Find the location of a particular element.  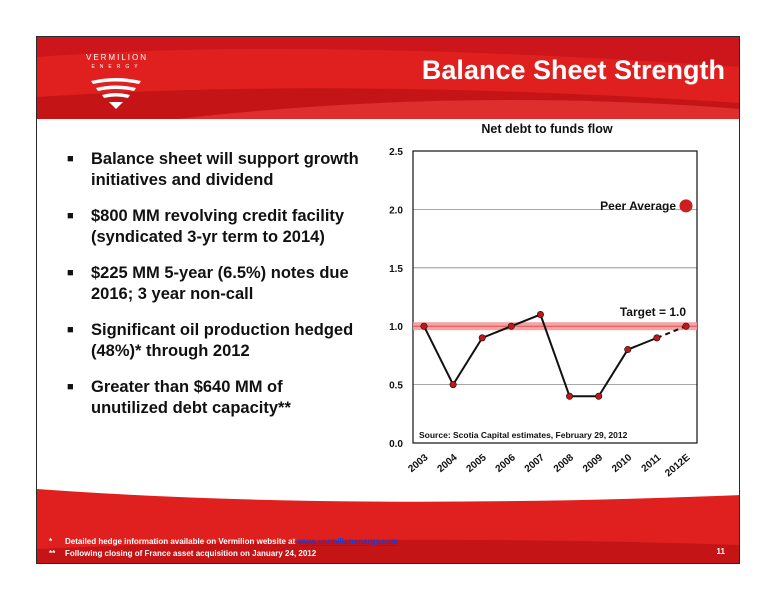

y-tick-label: 0.5 is located at coordinates (396, 386).